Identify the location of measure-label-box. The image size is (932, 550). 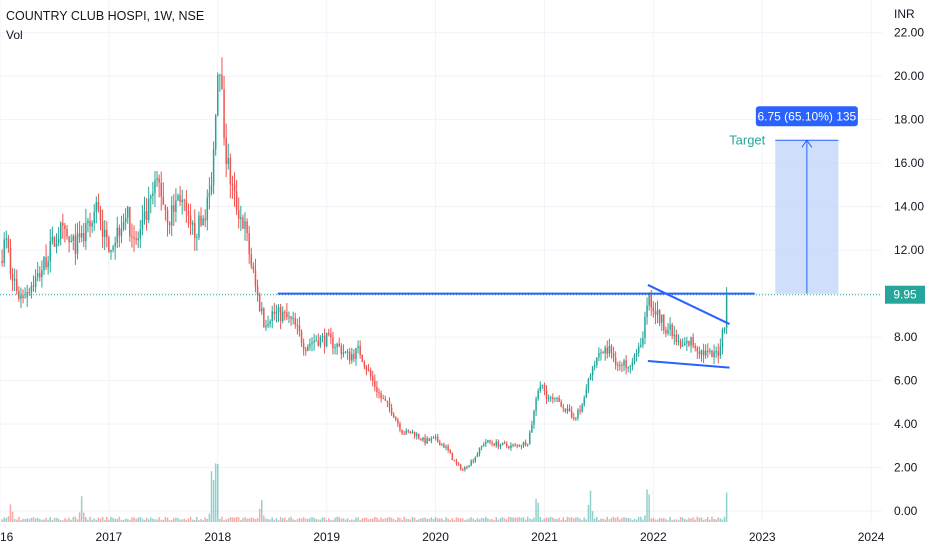
(806, 116).